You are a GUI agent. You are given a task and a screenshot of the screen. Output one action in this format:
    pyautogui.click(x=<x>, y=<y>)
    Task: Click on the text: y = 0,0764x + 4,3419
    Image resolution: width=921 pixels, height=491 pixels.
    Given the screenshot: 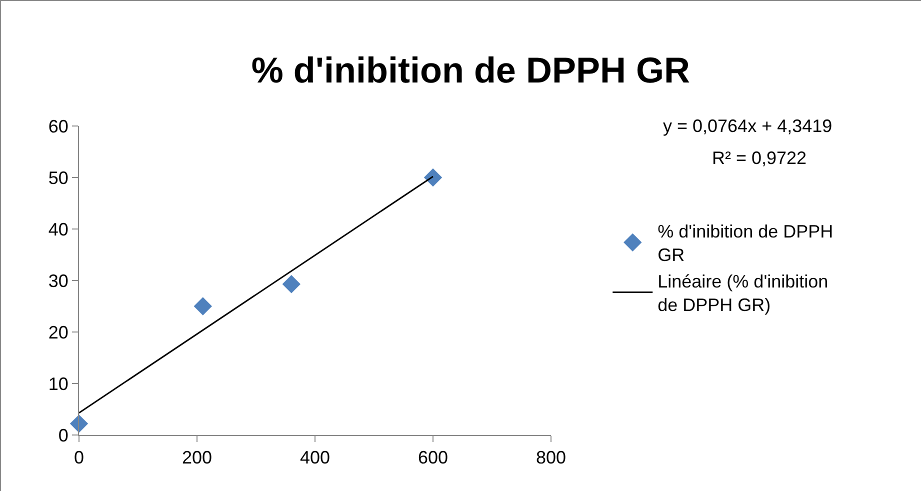 What is the action you would take?
    pyautogui.click(x=747, y=126)
    